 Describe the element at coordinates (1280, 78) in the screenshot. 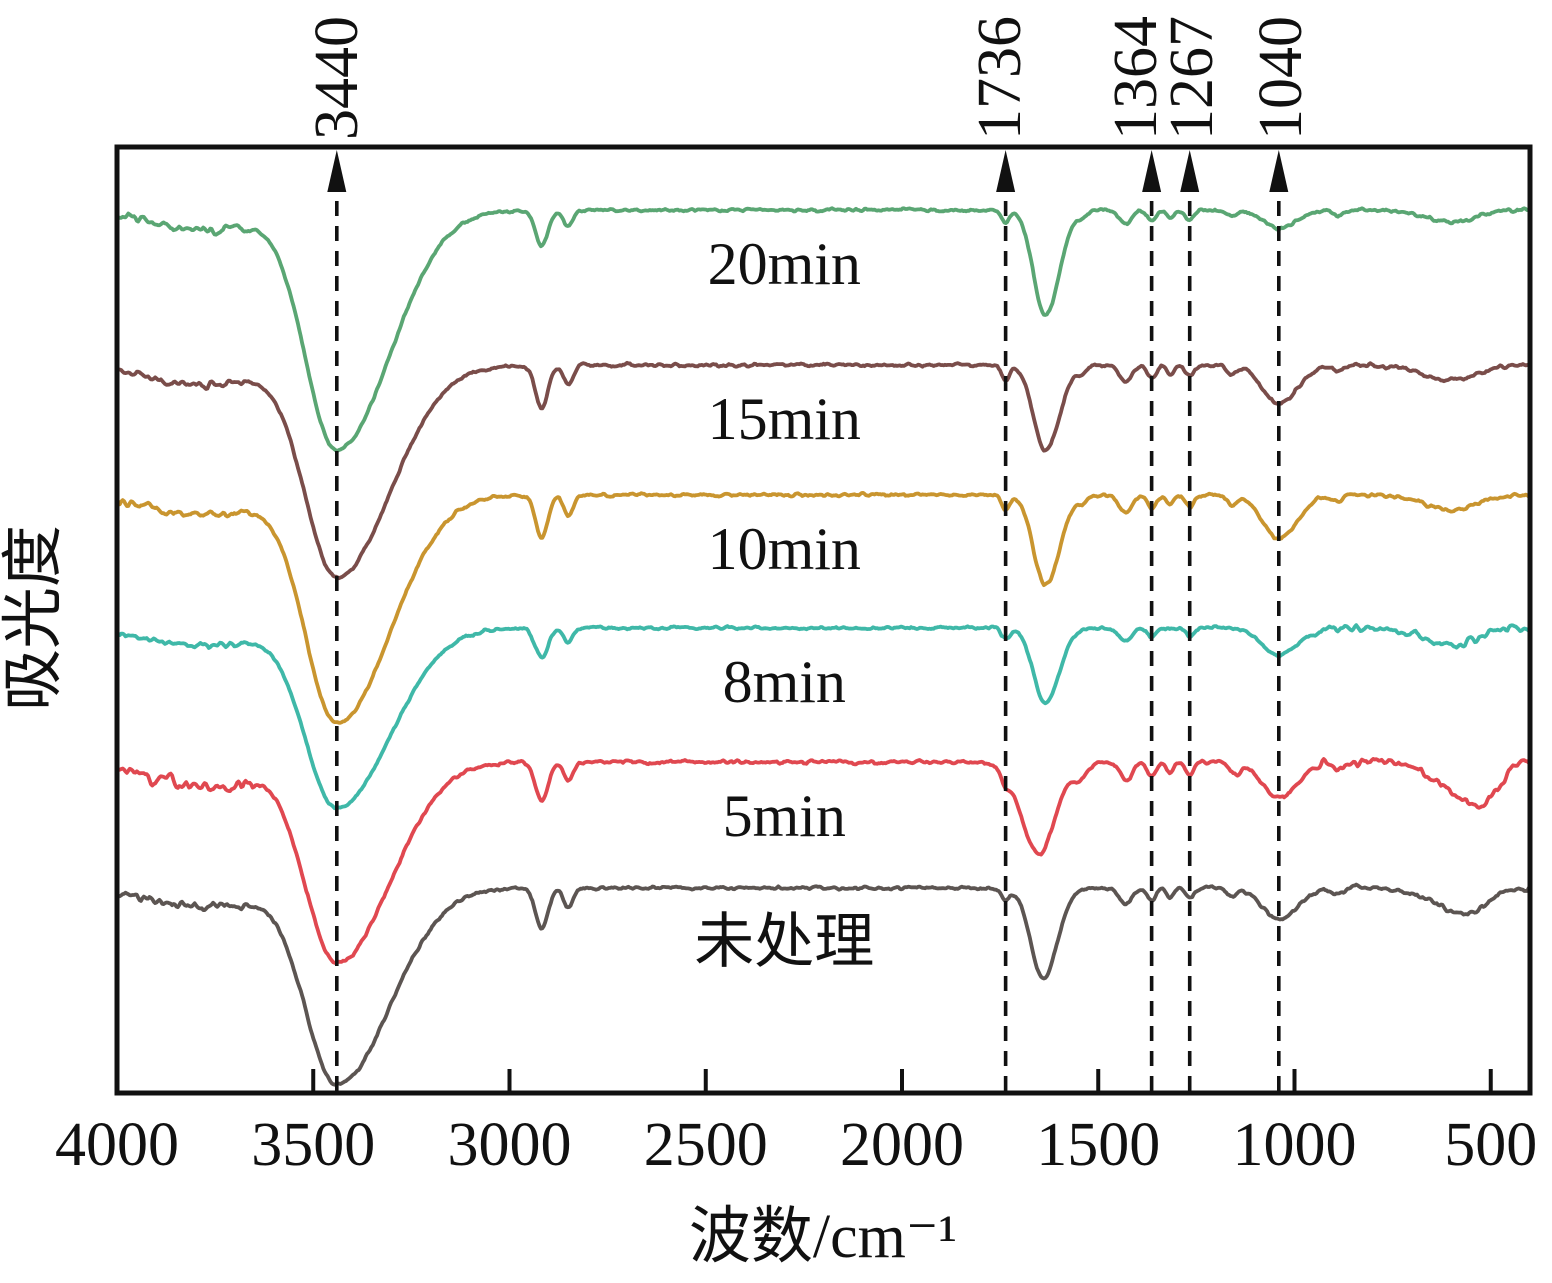

I see `peak-label: 1040` at that location.